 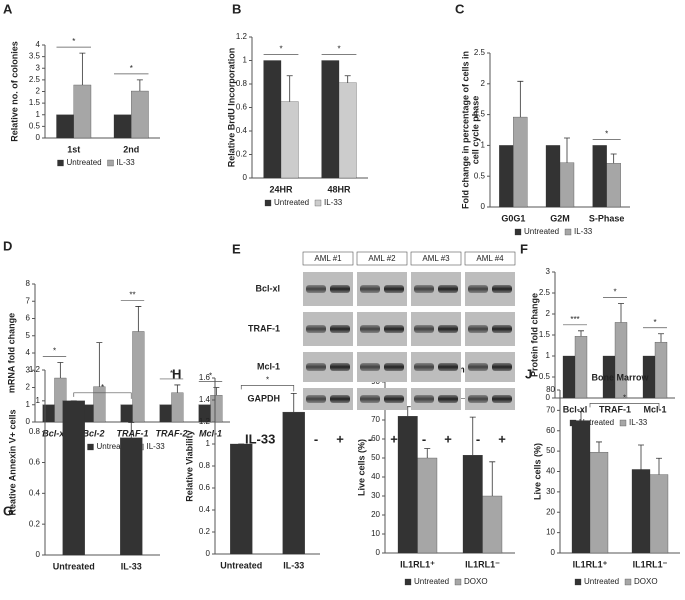 I want to click on y-tick-label: 3, so click(x=548, y=271).